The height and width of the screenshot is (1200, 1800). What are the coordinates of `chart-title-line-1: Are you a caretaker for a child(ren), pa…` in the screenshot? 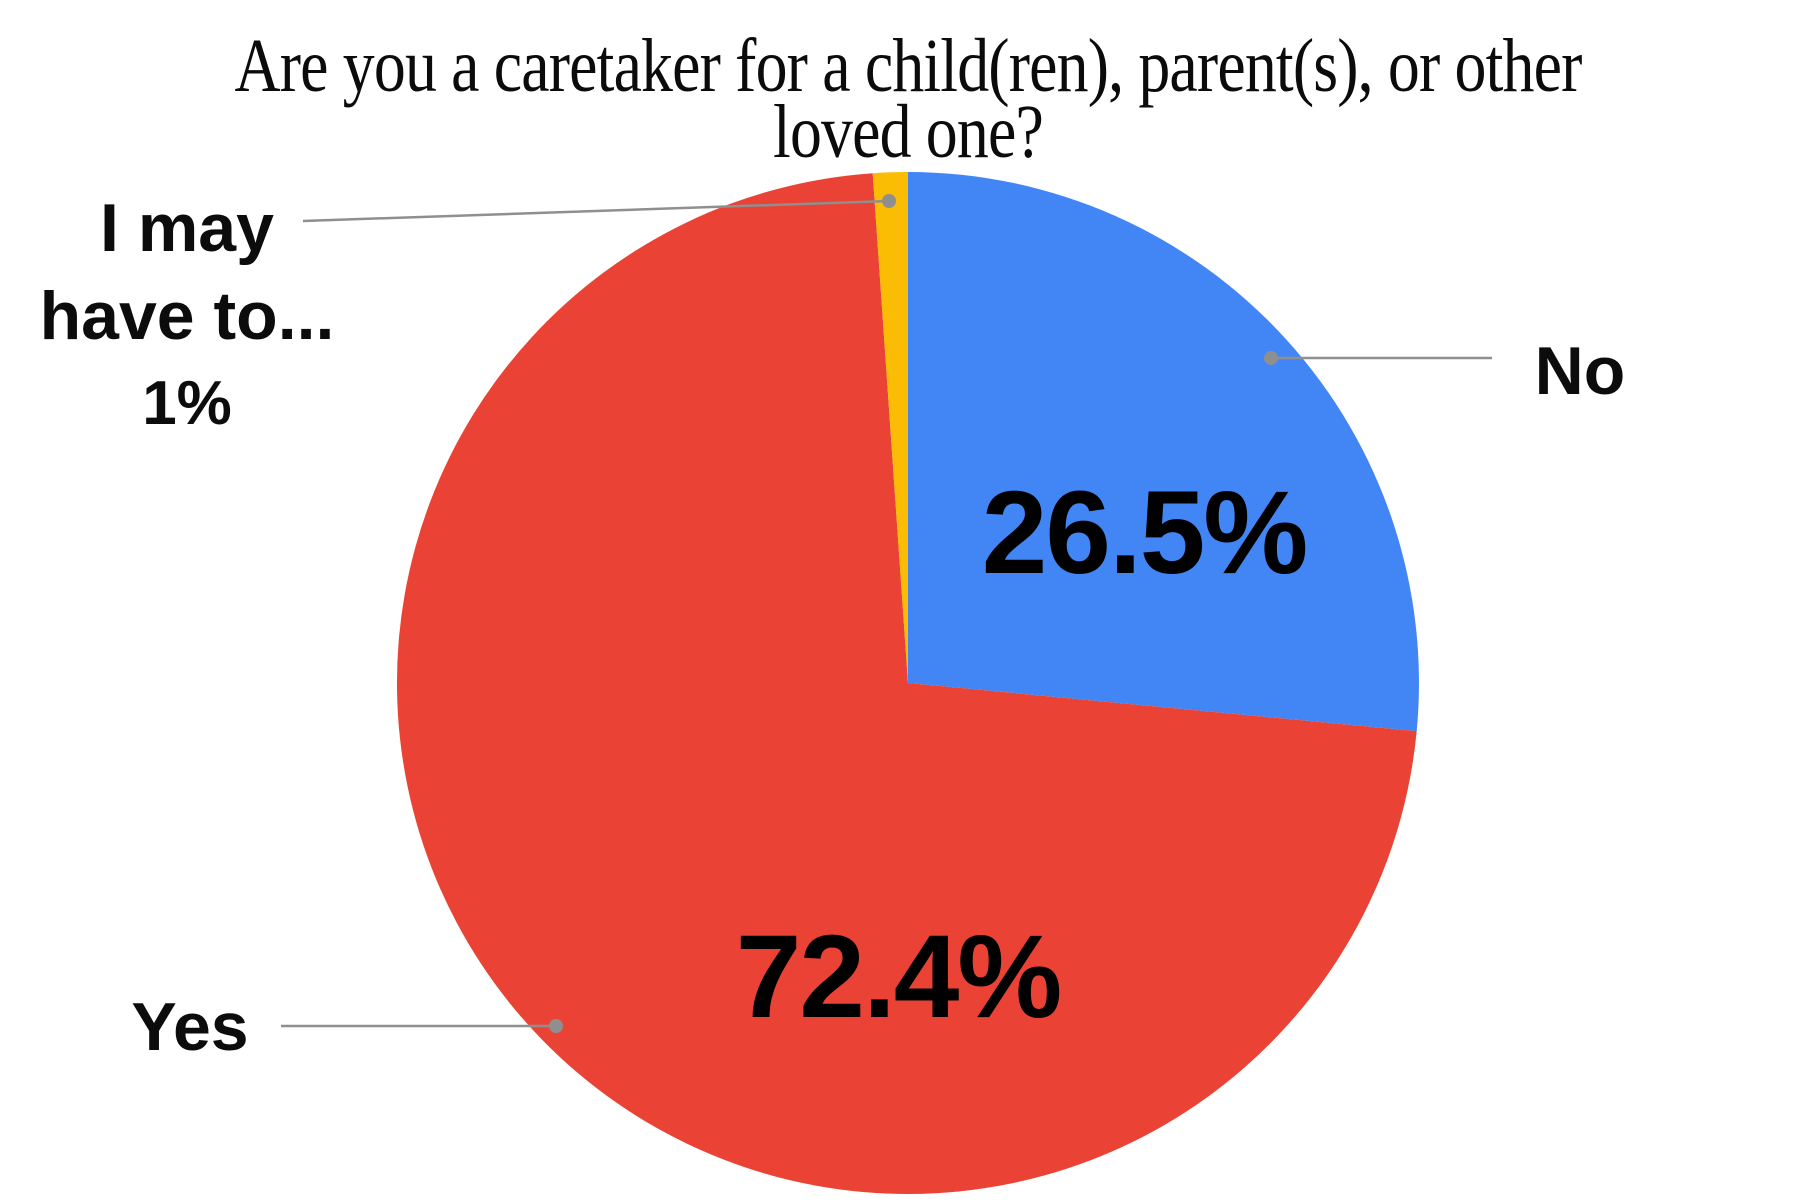 It's located at (908, 66).